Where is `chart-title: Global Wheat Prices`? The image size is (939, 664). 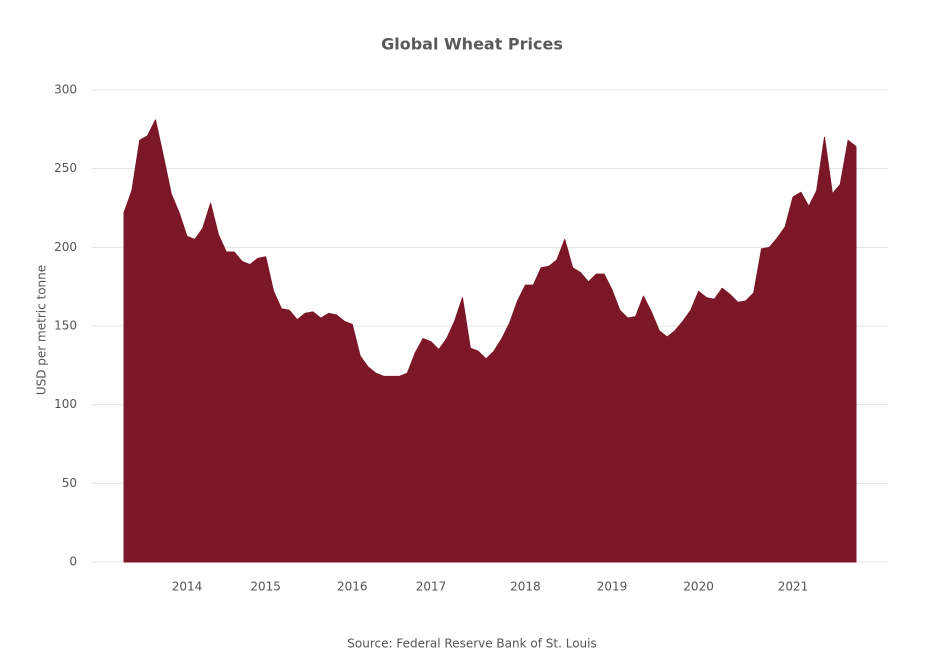 chart-title: Global Wheat Prices is located at coordinates (472, 44).